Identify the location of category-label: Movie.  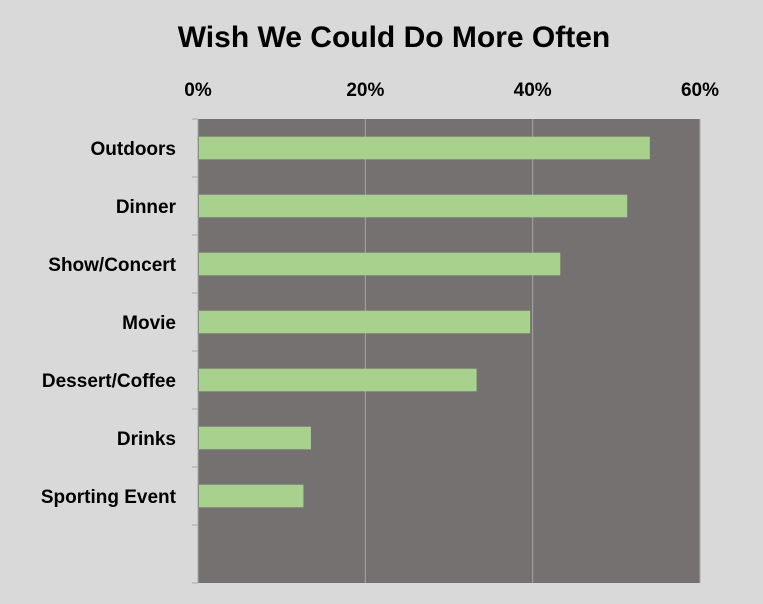
(149, 323).